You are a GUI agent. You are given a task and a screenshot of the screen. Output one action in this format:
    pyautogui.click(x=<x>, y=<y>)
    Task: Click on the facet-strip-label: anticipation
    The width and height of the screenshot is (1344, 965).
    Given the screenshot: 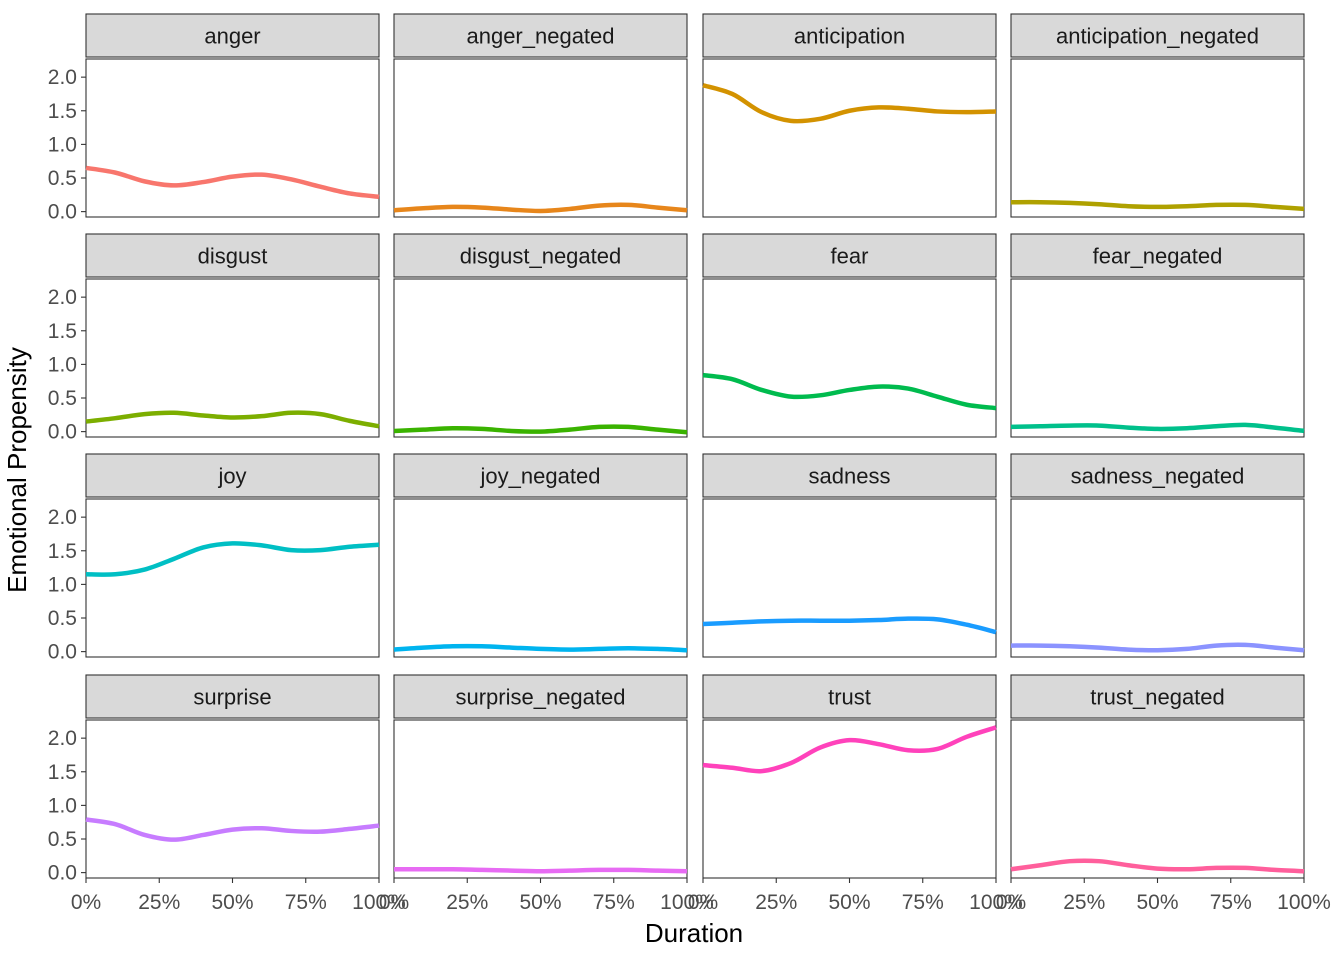 What is the action you would take?
    pyautogui.click(x=849, y=36)
    